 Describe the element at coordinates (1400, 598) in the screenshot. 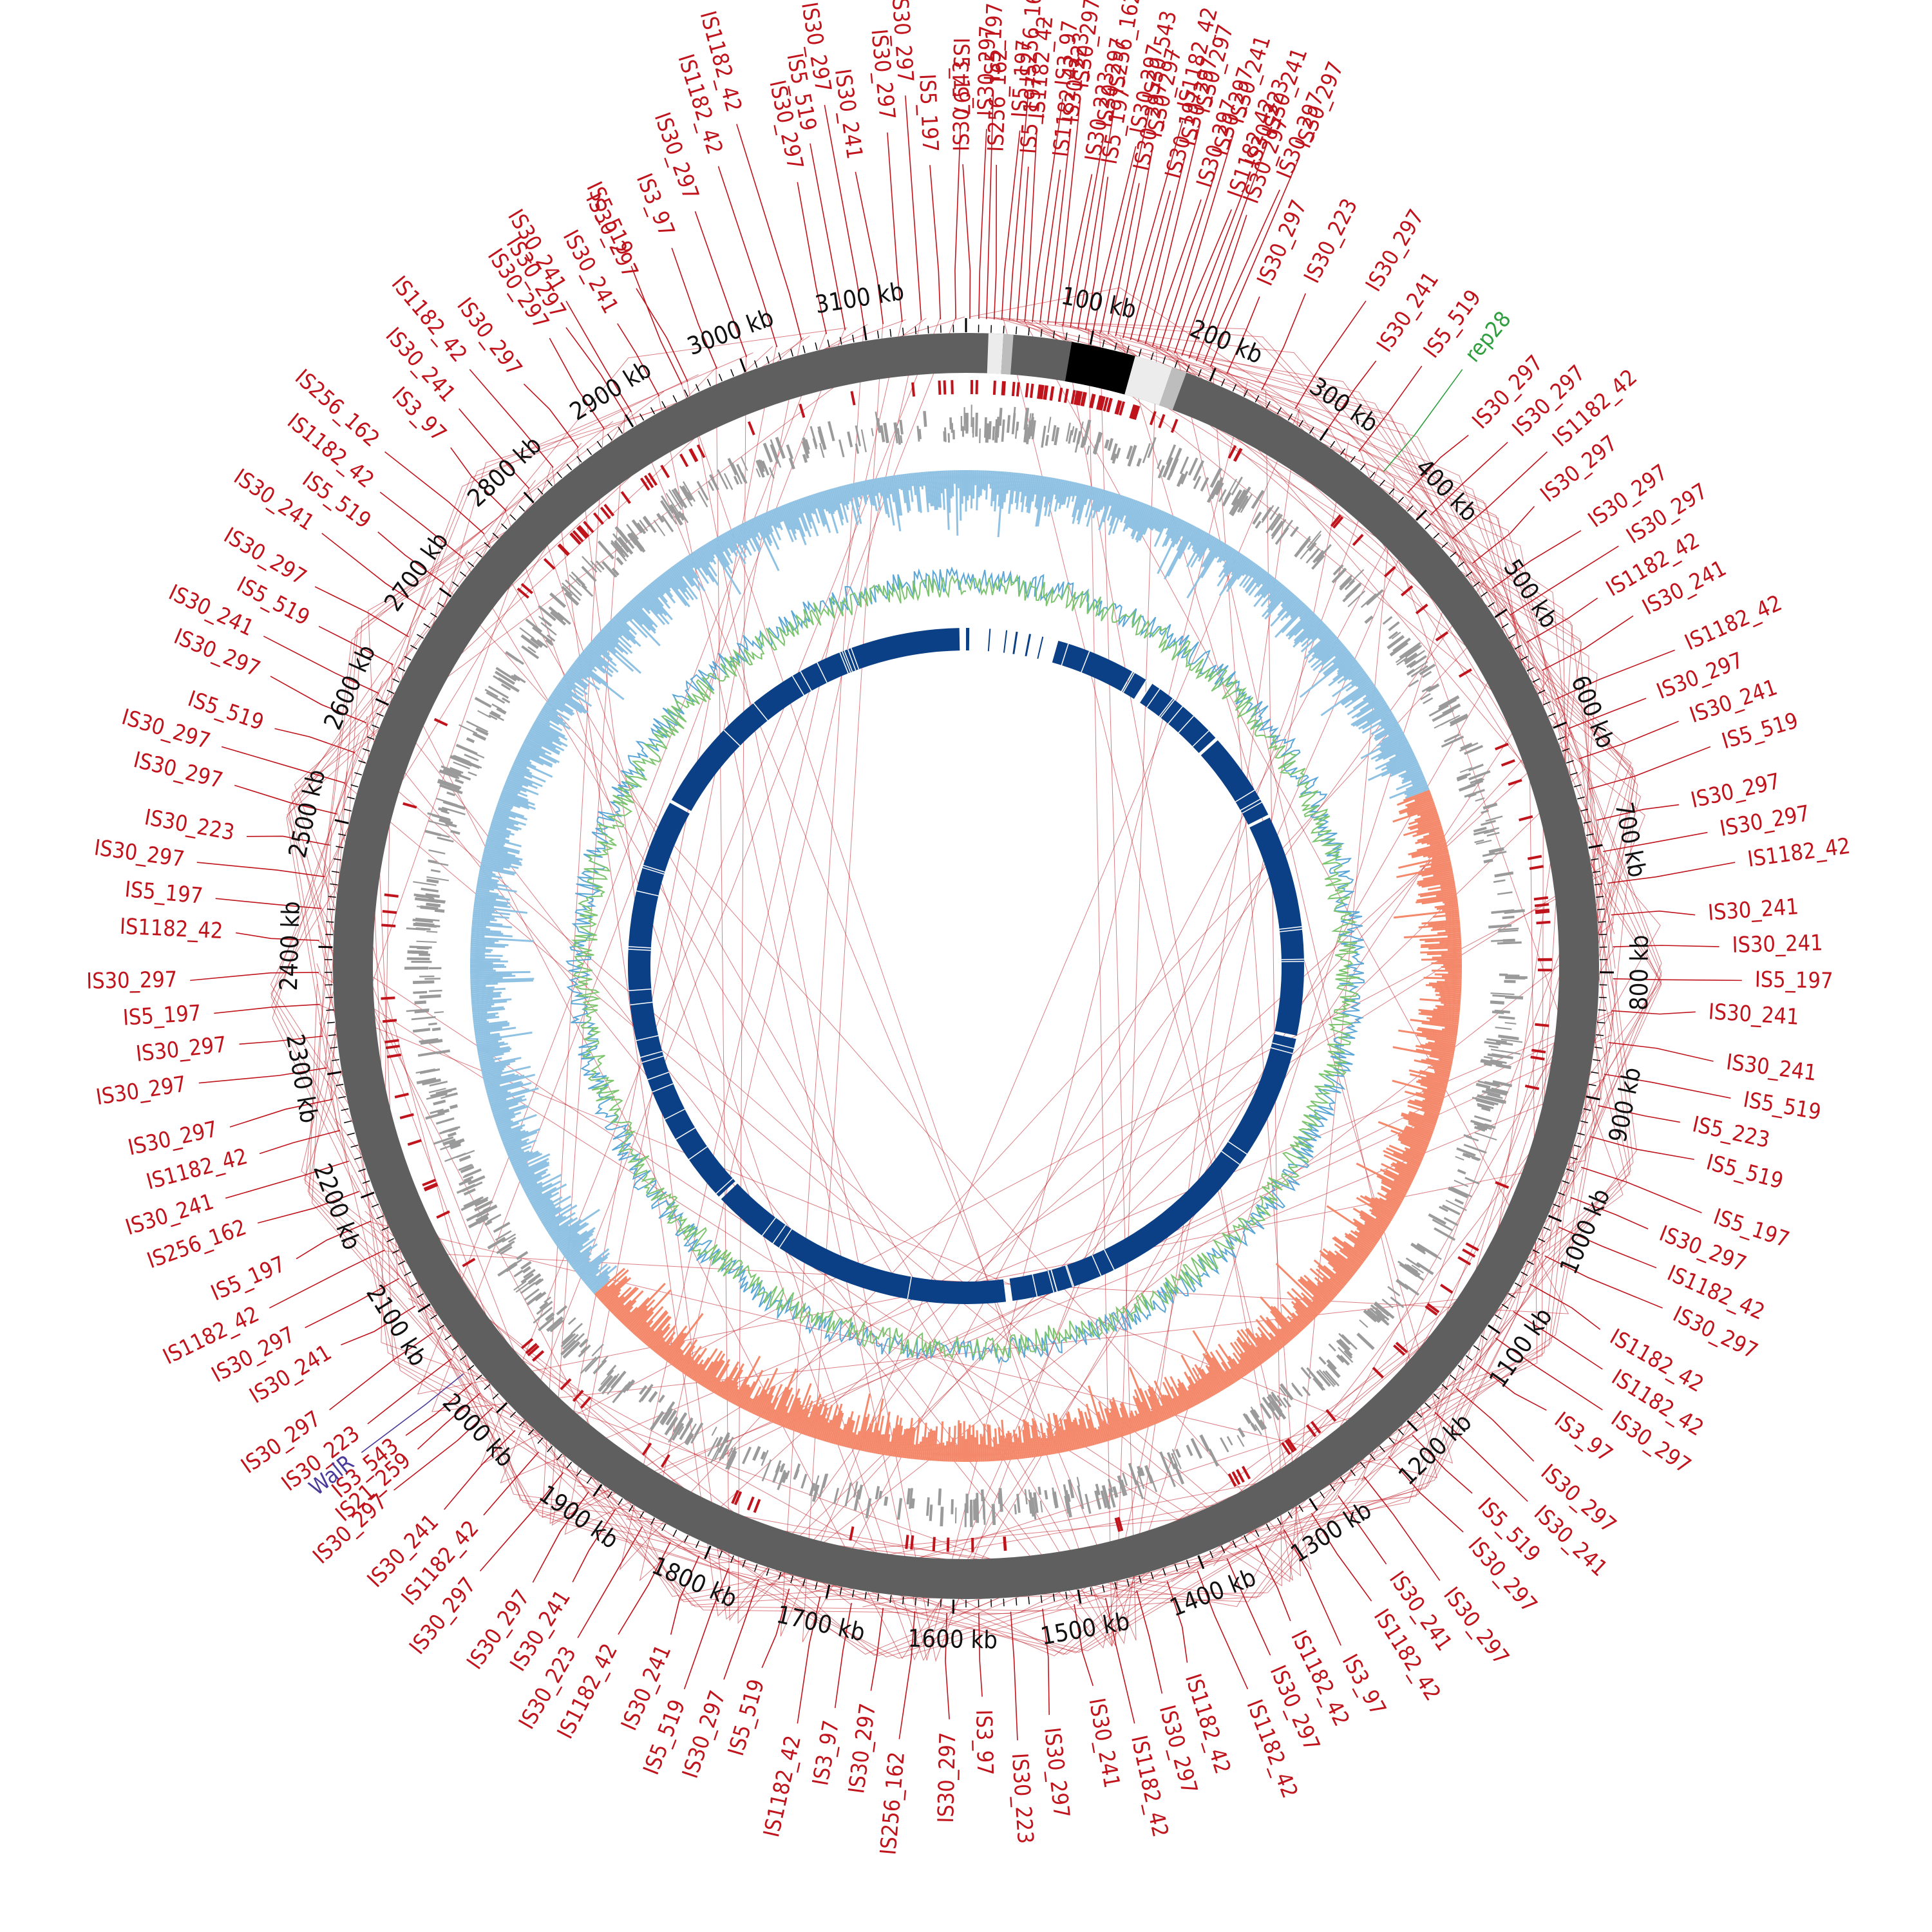

I see `is-link-chord` at that location.